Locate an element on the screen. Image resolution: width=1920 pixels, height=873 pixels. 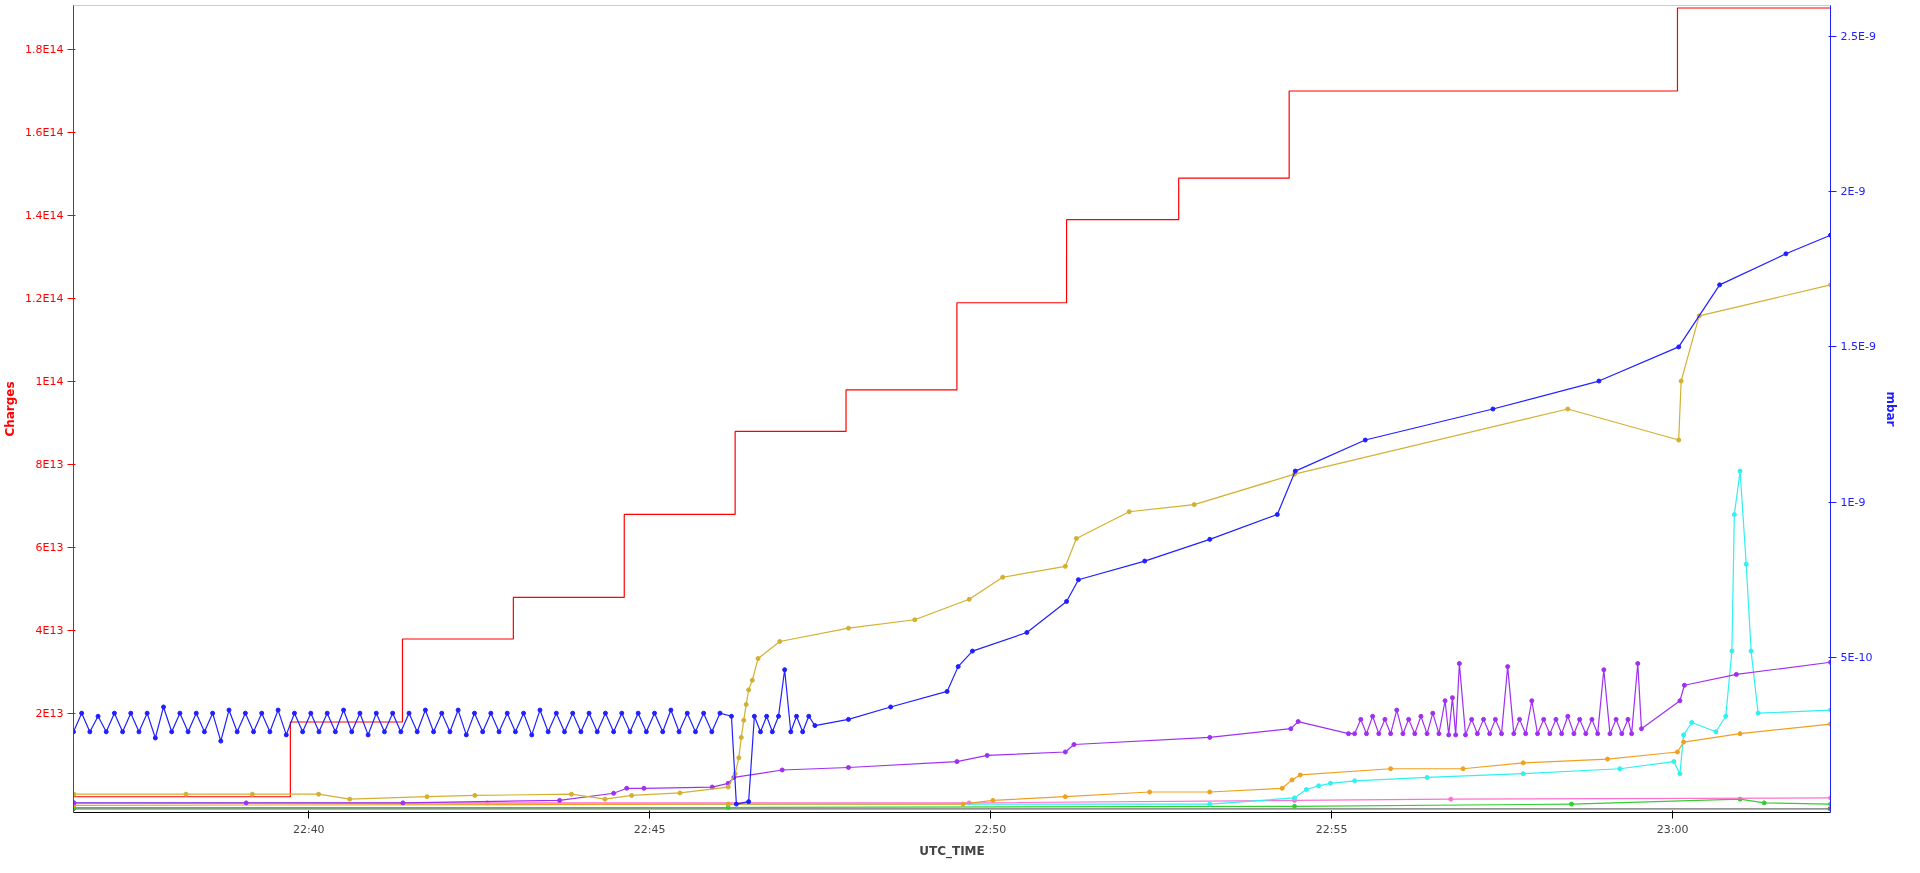
y-tick-label: 1.6E14 is located at coordinates (44, 133).